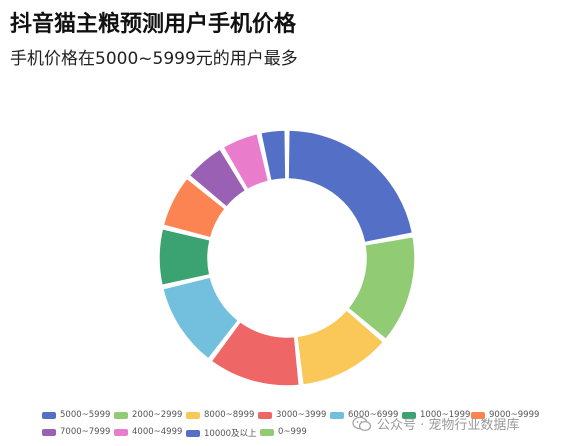 Image resolution: width=571 pixels, height=446 pixels. Describe the element at coordinates (445, 415) in the screenshot. I see `legend-label: 1000~1999` at that location.